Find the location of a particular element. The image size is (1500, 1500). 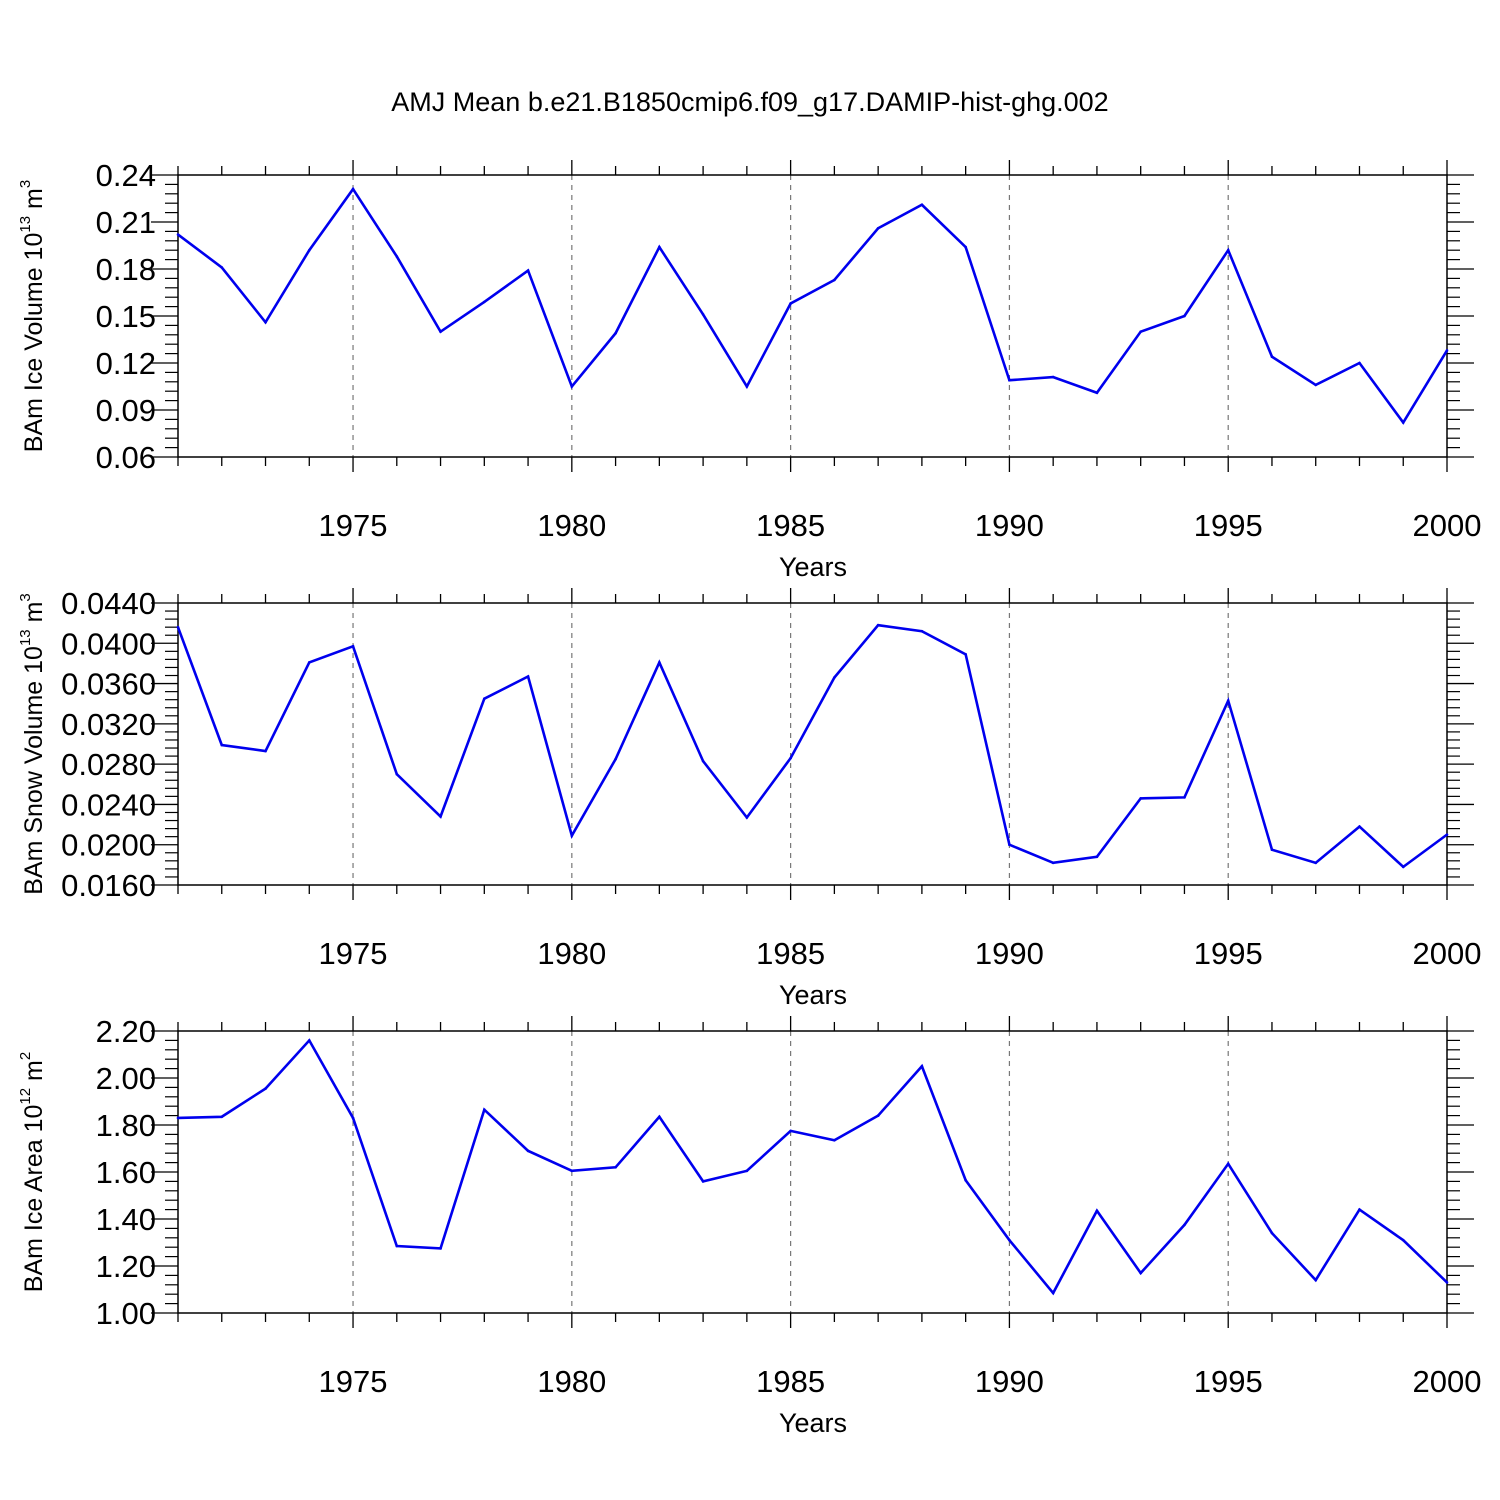

y-axis-label: BAm Ice Area 1012 m2 is located at coordinates (32, 1172).